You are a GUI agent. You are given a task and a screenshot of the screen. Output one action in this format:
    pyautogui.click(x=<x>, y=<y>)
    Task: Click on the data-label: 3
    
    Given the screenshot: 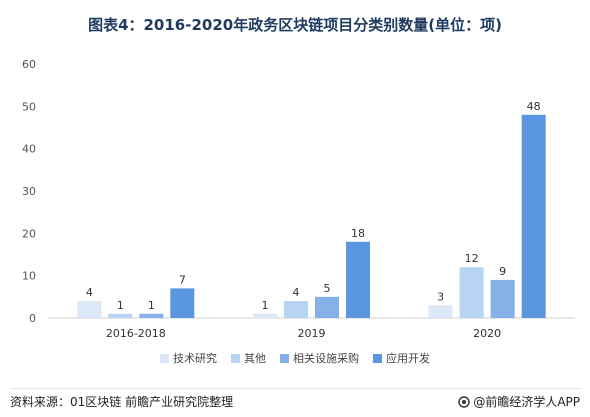 What is the action you would take?
    pyautogui.click(x=440, y=296)
    